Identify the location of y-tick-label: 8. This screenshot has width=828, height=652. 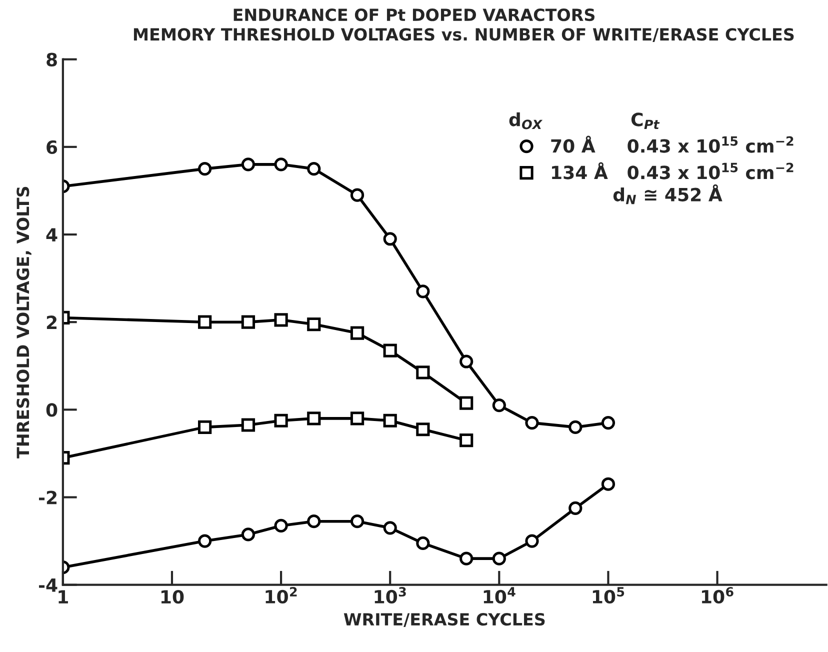
(51, 59).